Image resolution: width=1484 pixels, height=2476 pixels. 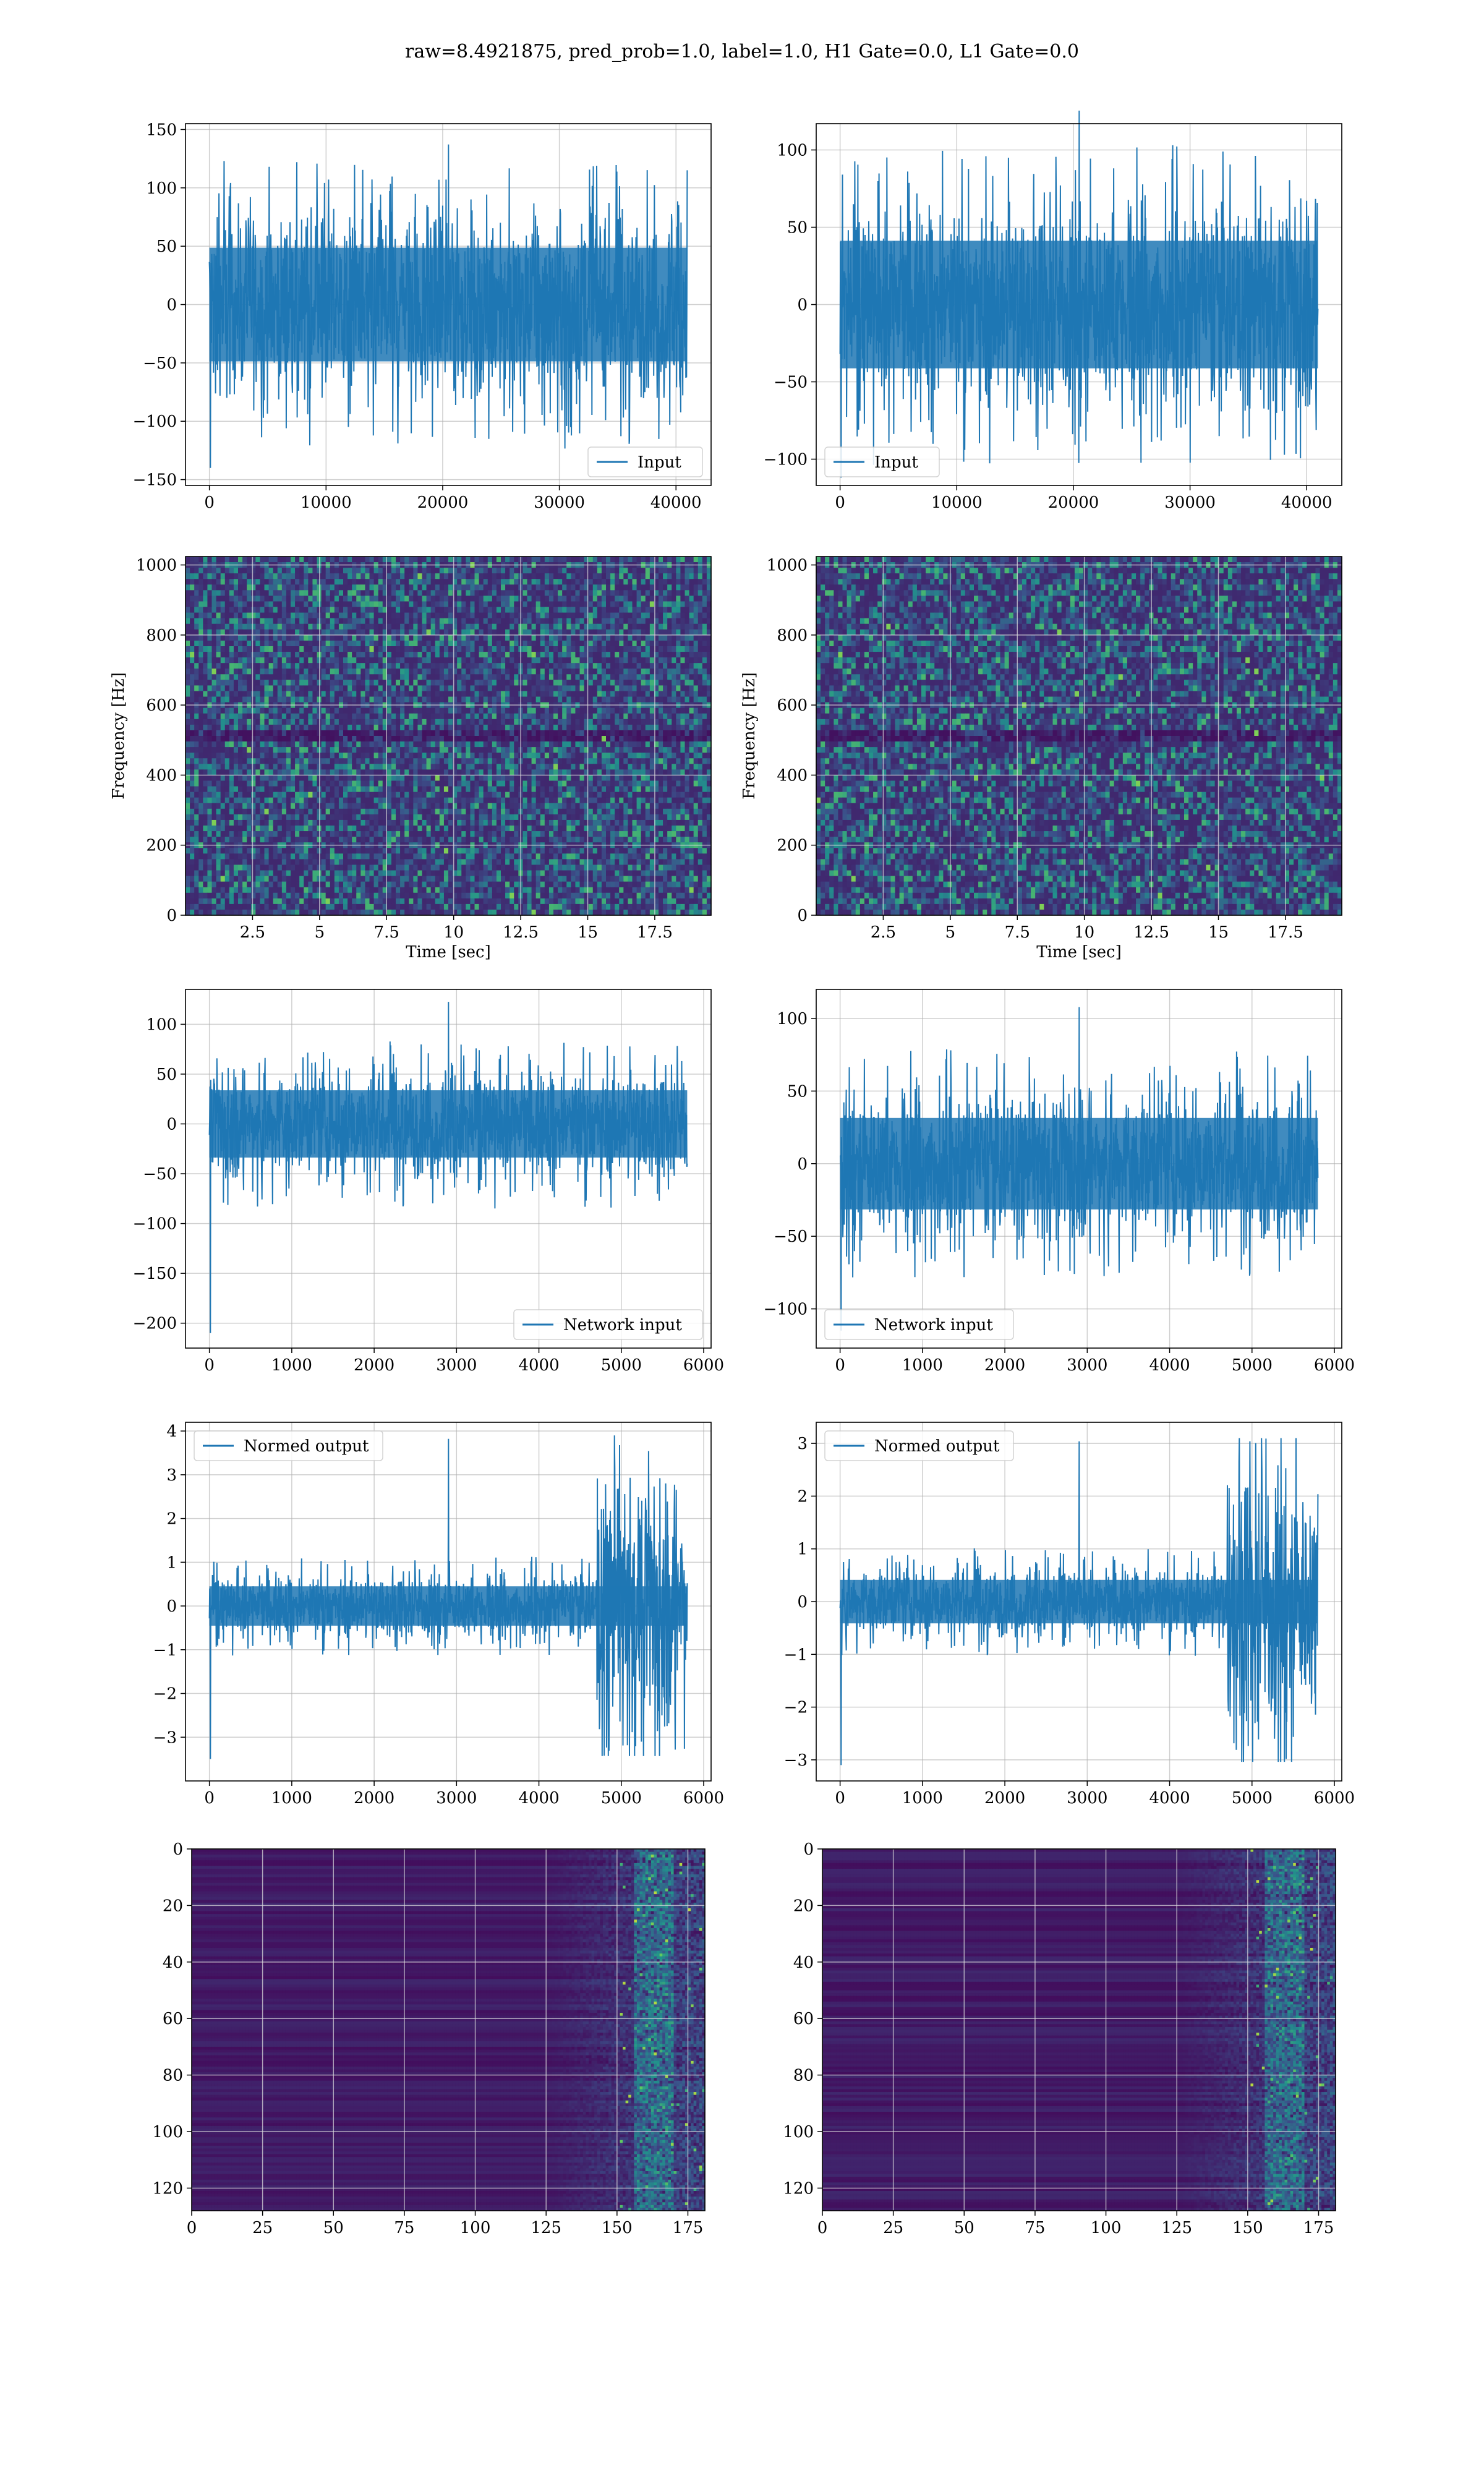 I want to click on y-tick-label: −50, so click(x=160, y=364).